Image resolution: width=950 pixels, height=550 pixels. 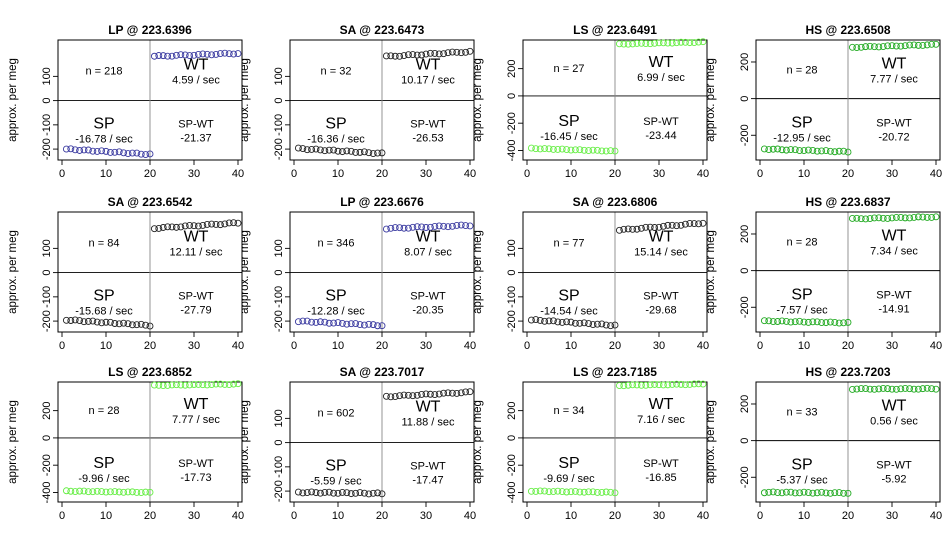 I want to click on wt-rate-label: 0.56 / sec, so click(x=894, y=421).